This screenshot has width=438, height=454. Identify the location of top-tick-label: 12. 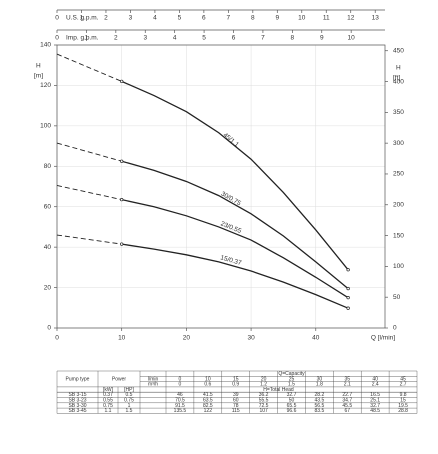
(351, 18).